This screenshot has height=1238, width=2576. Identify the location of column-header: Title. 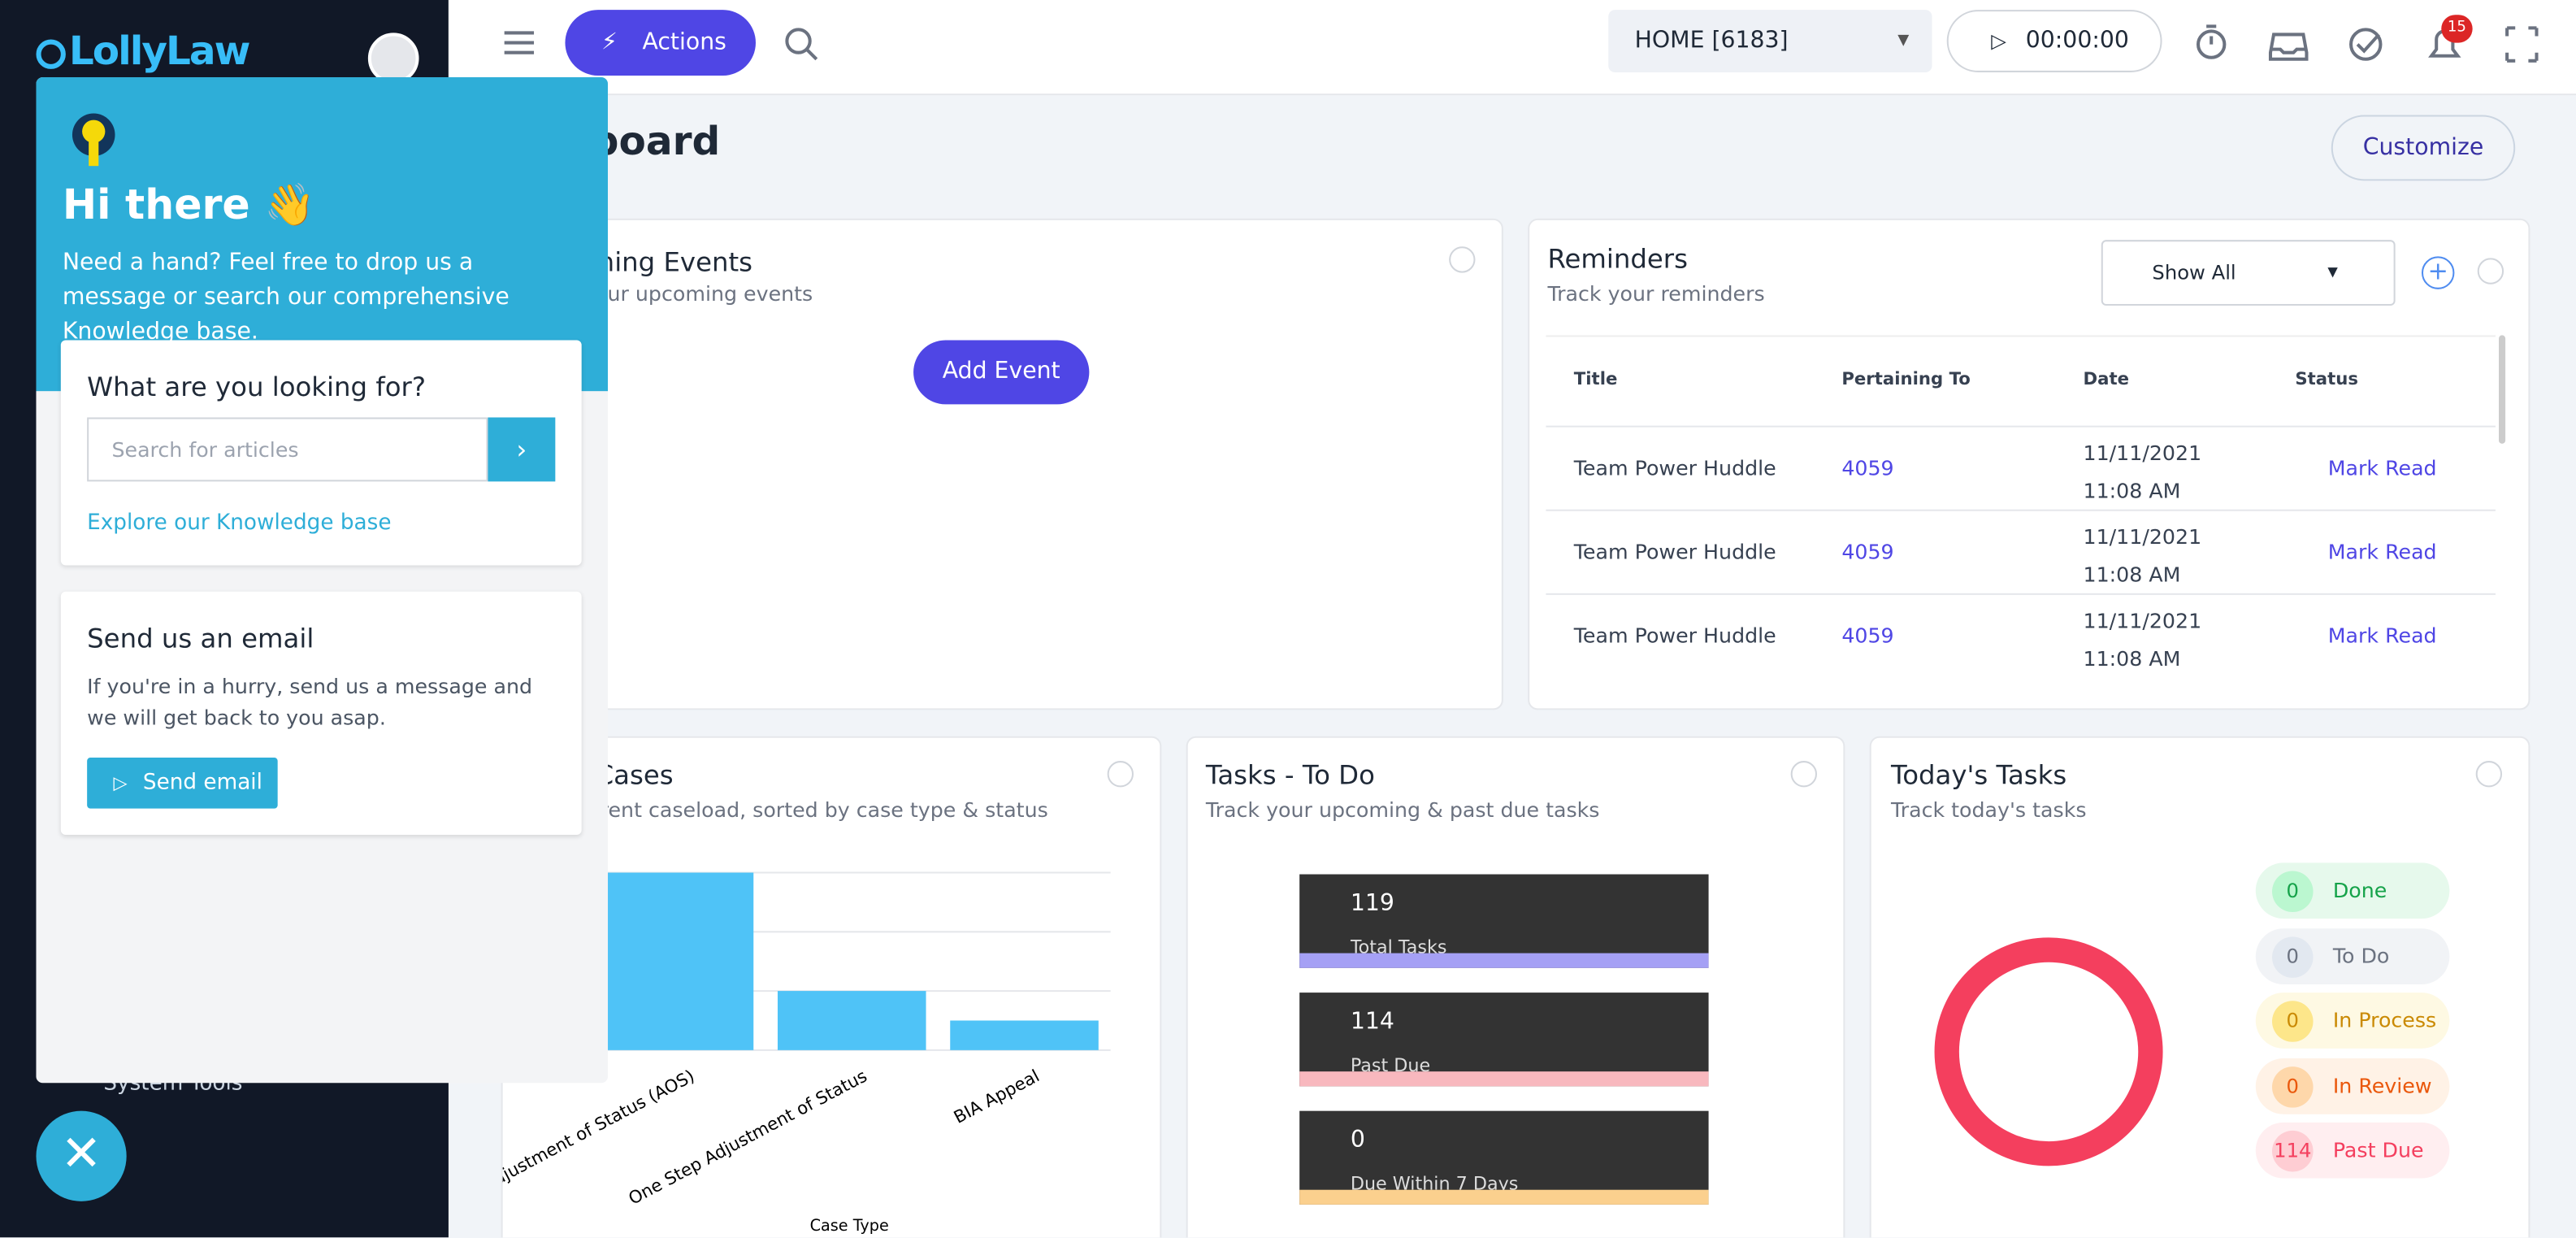
(1595, 379).